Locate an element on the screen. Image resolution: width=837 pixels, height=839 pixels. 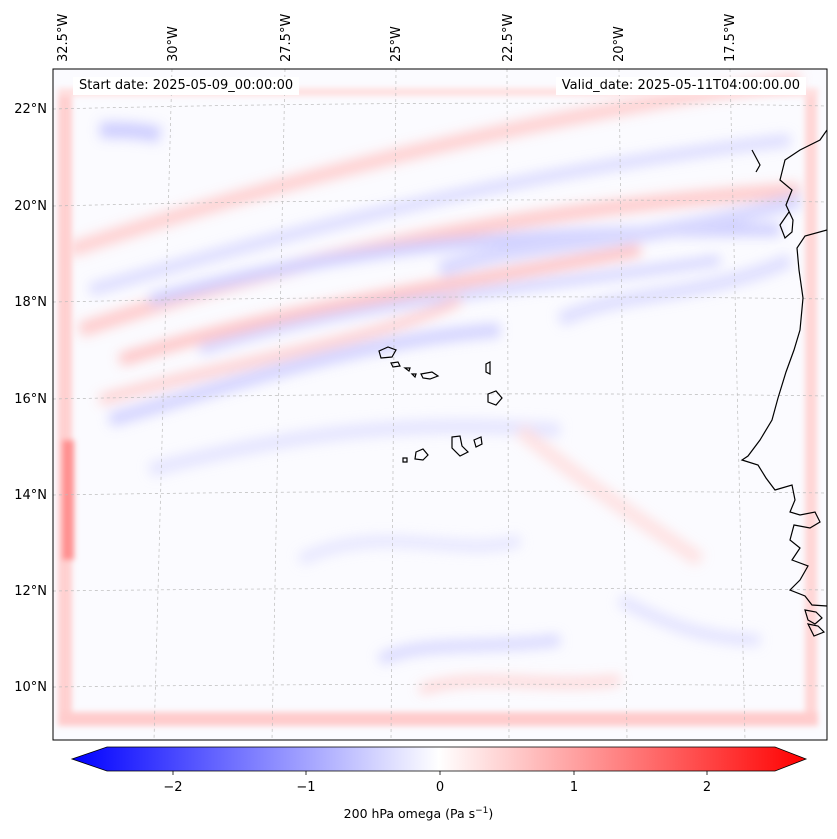
variable-name: 200 hPa omega is located at coordinates (392, 814).